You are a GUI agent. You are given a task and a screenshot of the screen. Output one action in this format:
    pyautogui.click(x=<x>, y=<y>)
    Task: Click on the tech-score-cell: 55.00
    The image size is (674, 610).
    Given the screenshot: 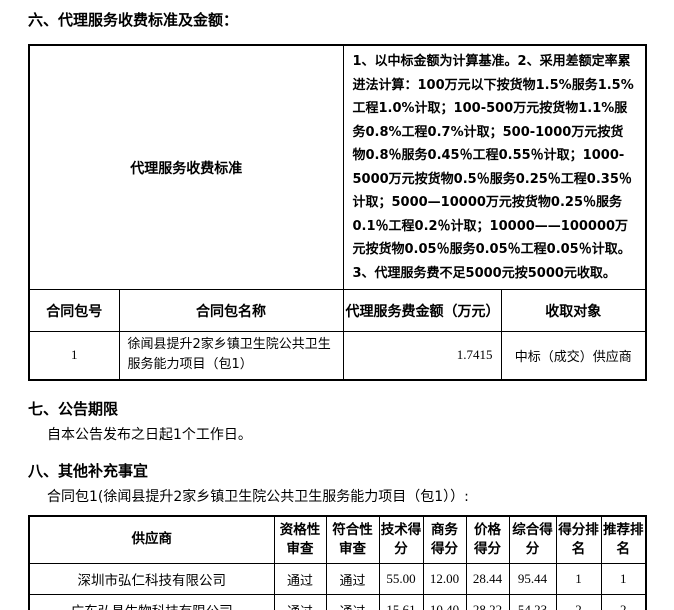 What is the action you would take?
    pyautogui.click(x=401, y=579)
    